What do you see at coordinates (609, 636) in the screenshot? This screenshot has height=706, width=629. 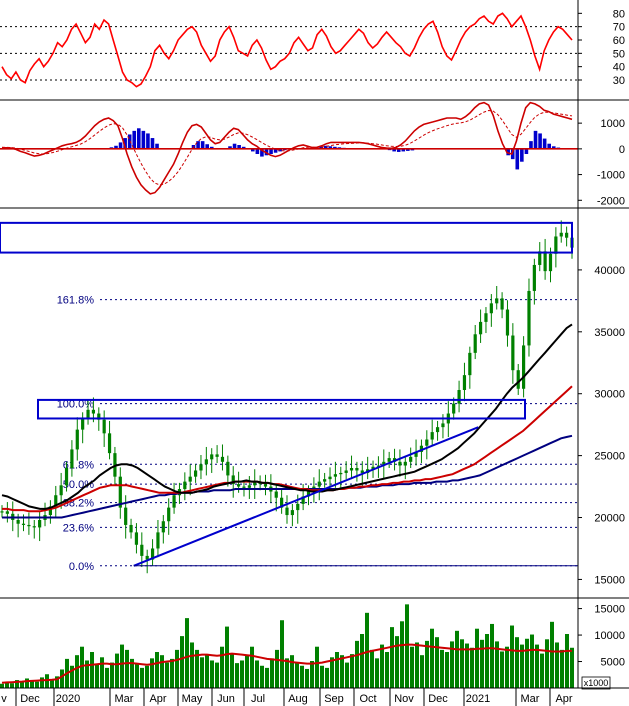 I see `volume-tick-label: 10000` at bounding box center [609, 636].